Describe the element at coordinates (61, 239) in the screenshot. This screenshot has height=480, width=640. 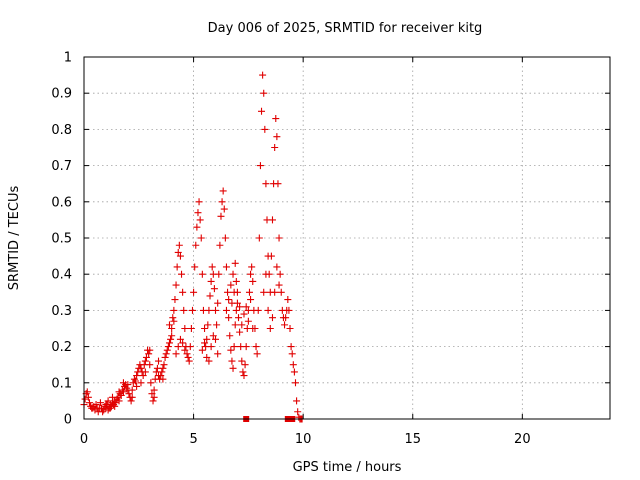
I see `y-axis-tick-labels: 0 0.1 0.2 0.3 0.4 0.5 0.6 0.7 0.8 0.9 1` at that location.